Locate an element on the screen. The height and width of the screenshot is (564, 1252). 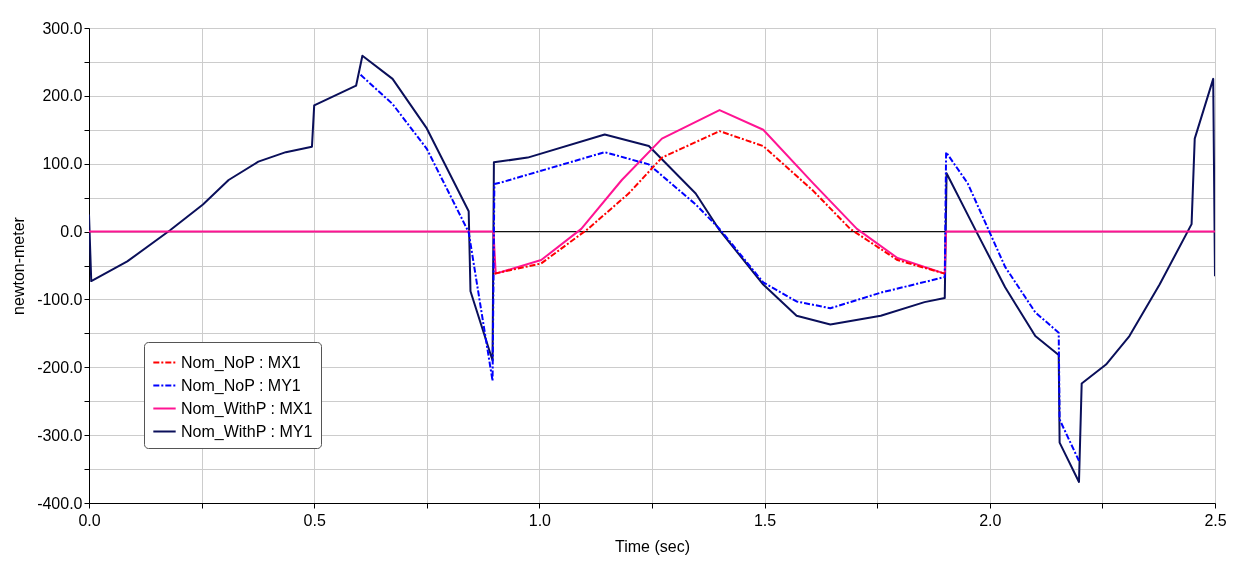
y-axis-title: newton-meter is located at coordinates (19, 265).